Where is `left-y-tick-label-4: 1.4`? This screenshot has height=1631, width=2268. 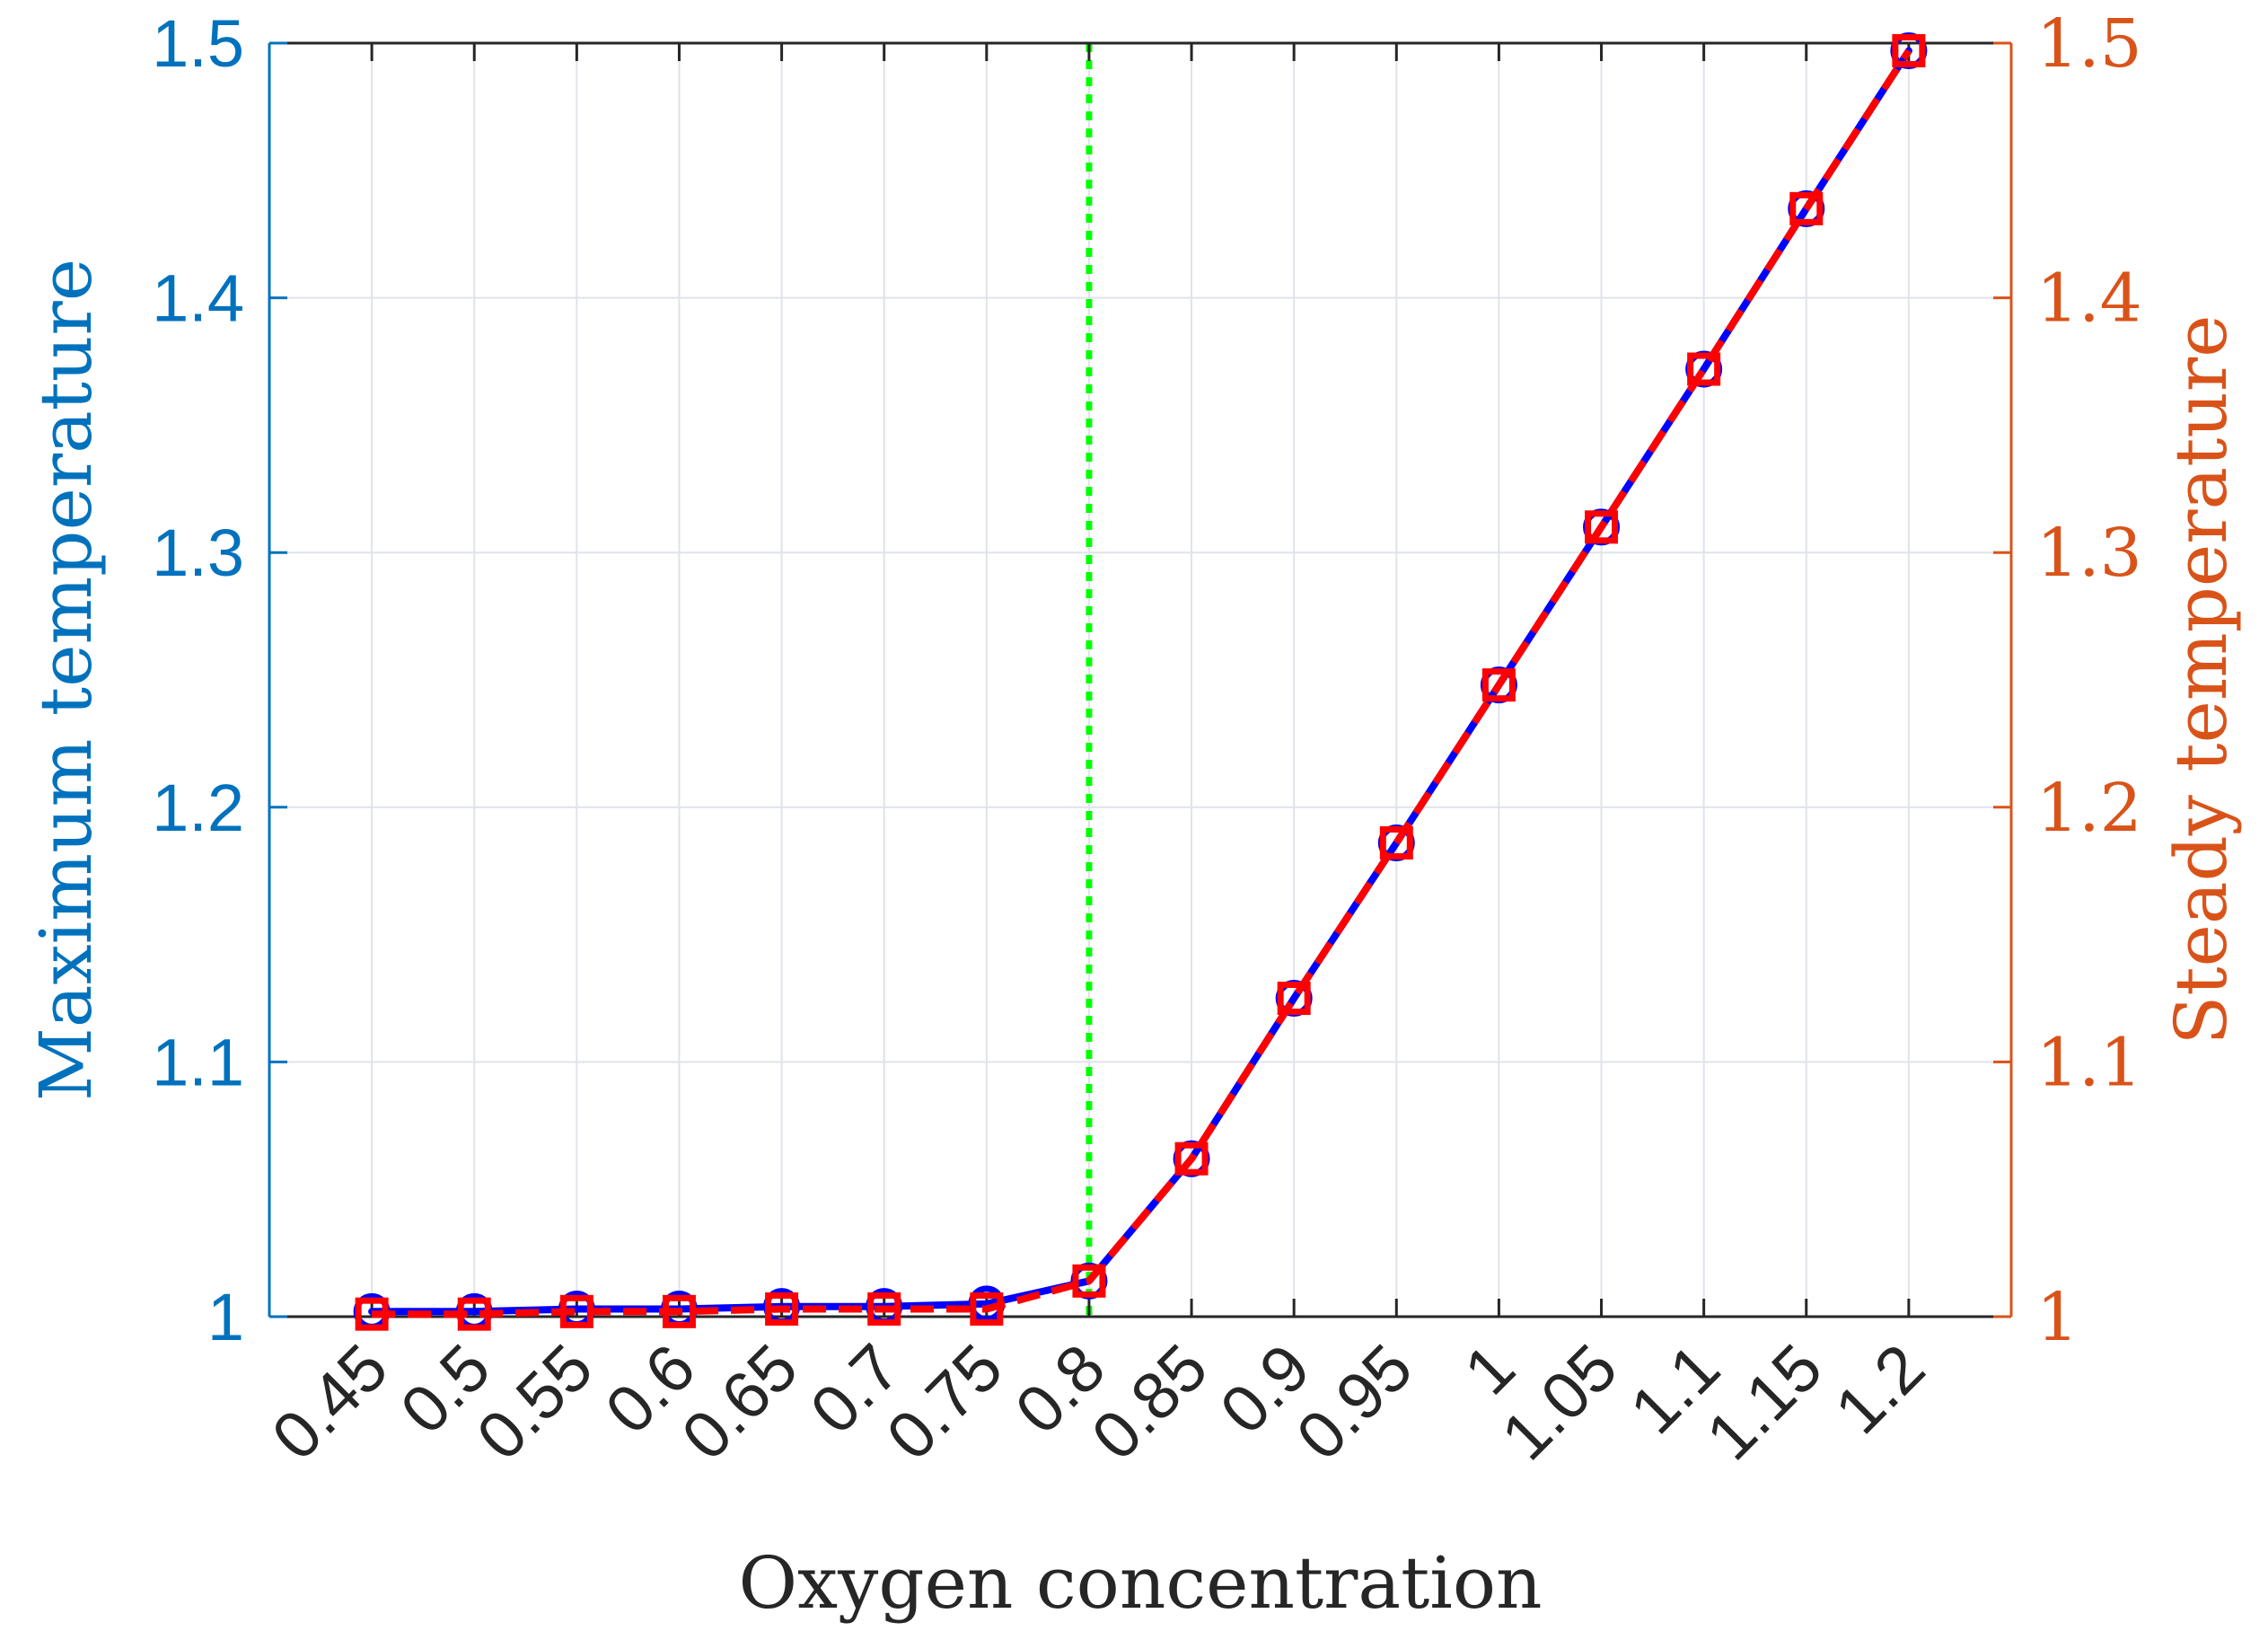
left-y-tick-label-4: 1.4 is located at coordinates (198, 298).